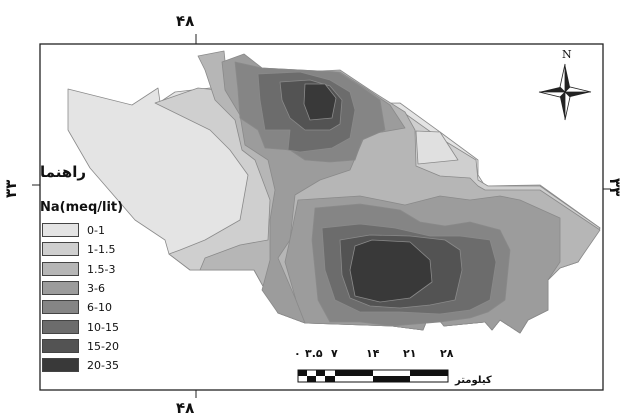 This screenshot has width=624, height=419. What do you see at coordinates (96, 288) in the screenshot?
I see `legend-label: 3-6` at bounding box center [96, 288].